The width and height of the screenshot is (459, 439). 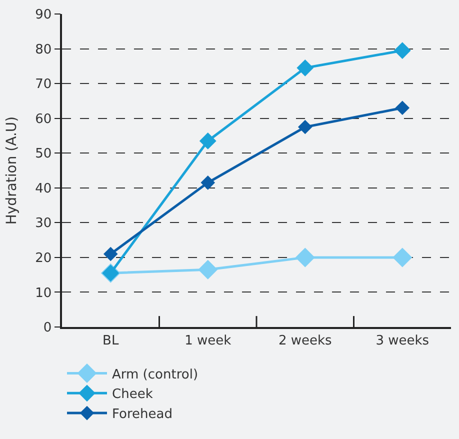 What do you see at coordinates (43, 188) in the screenshot?
I see `y-tick-label: 40` at bounding box center [43, 188].